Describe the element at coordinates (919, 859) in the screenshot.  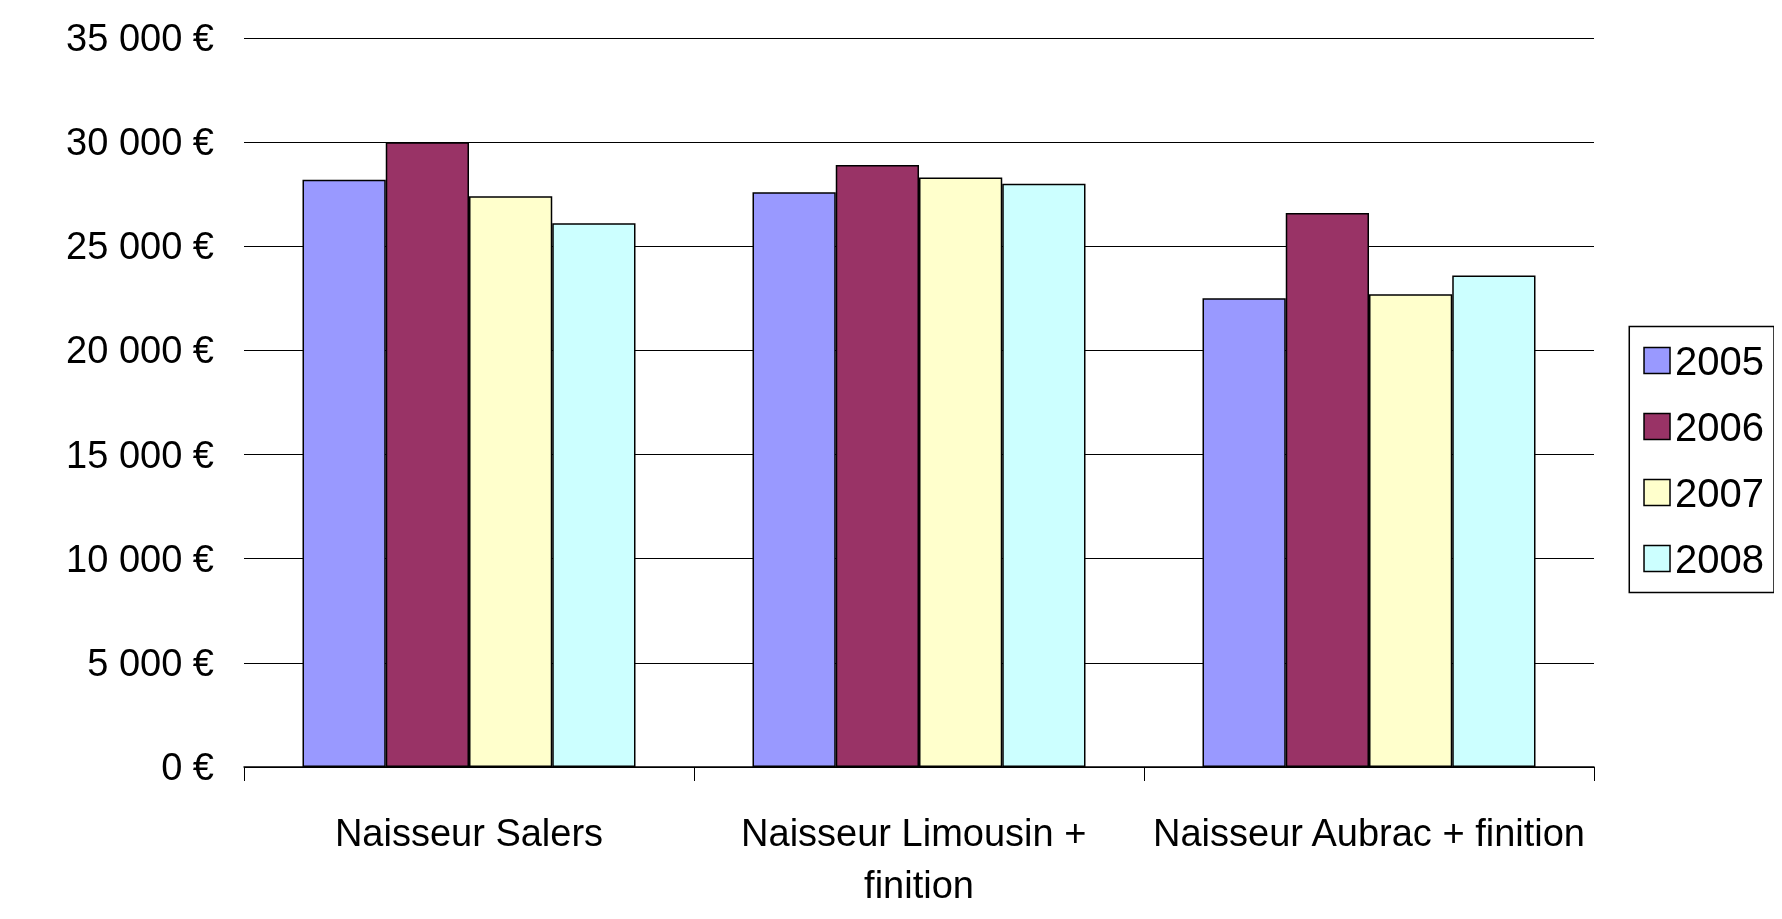
I see `x-tick-label: Naisseur Limousin + finition` at that location.